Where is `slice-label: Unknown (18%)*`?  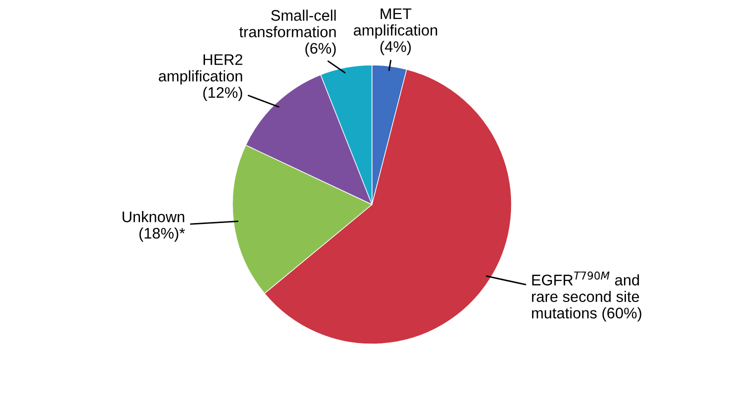
slice-label: Unknown (18%)* is located at coordinates (153, 226).